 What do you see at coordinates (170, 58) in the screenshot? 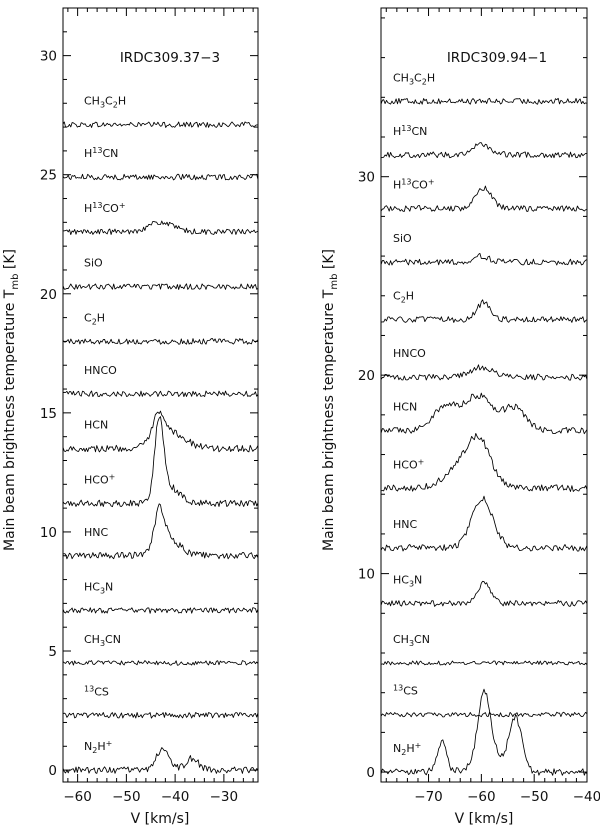
I see `panel-title: IRDC309.37−3` at bounding box center [170, 58].